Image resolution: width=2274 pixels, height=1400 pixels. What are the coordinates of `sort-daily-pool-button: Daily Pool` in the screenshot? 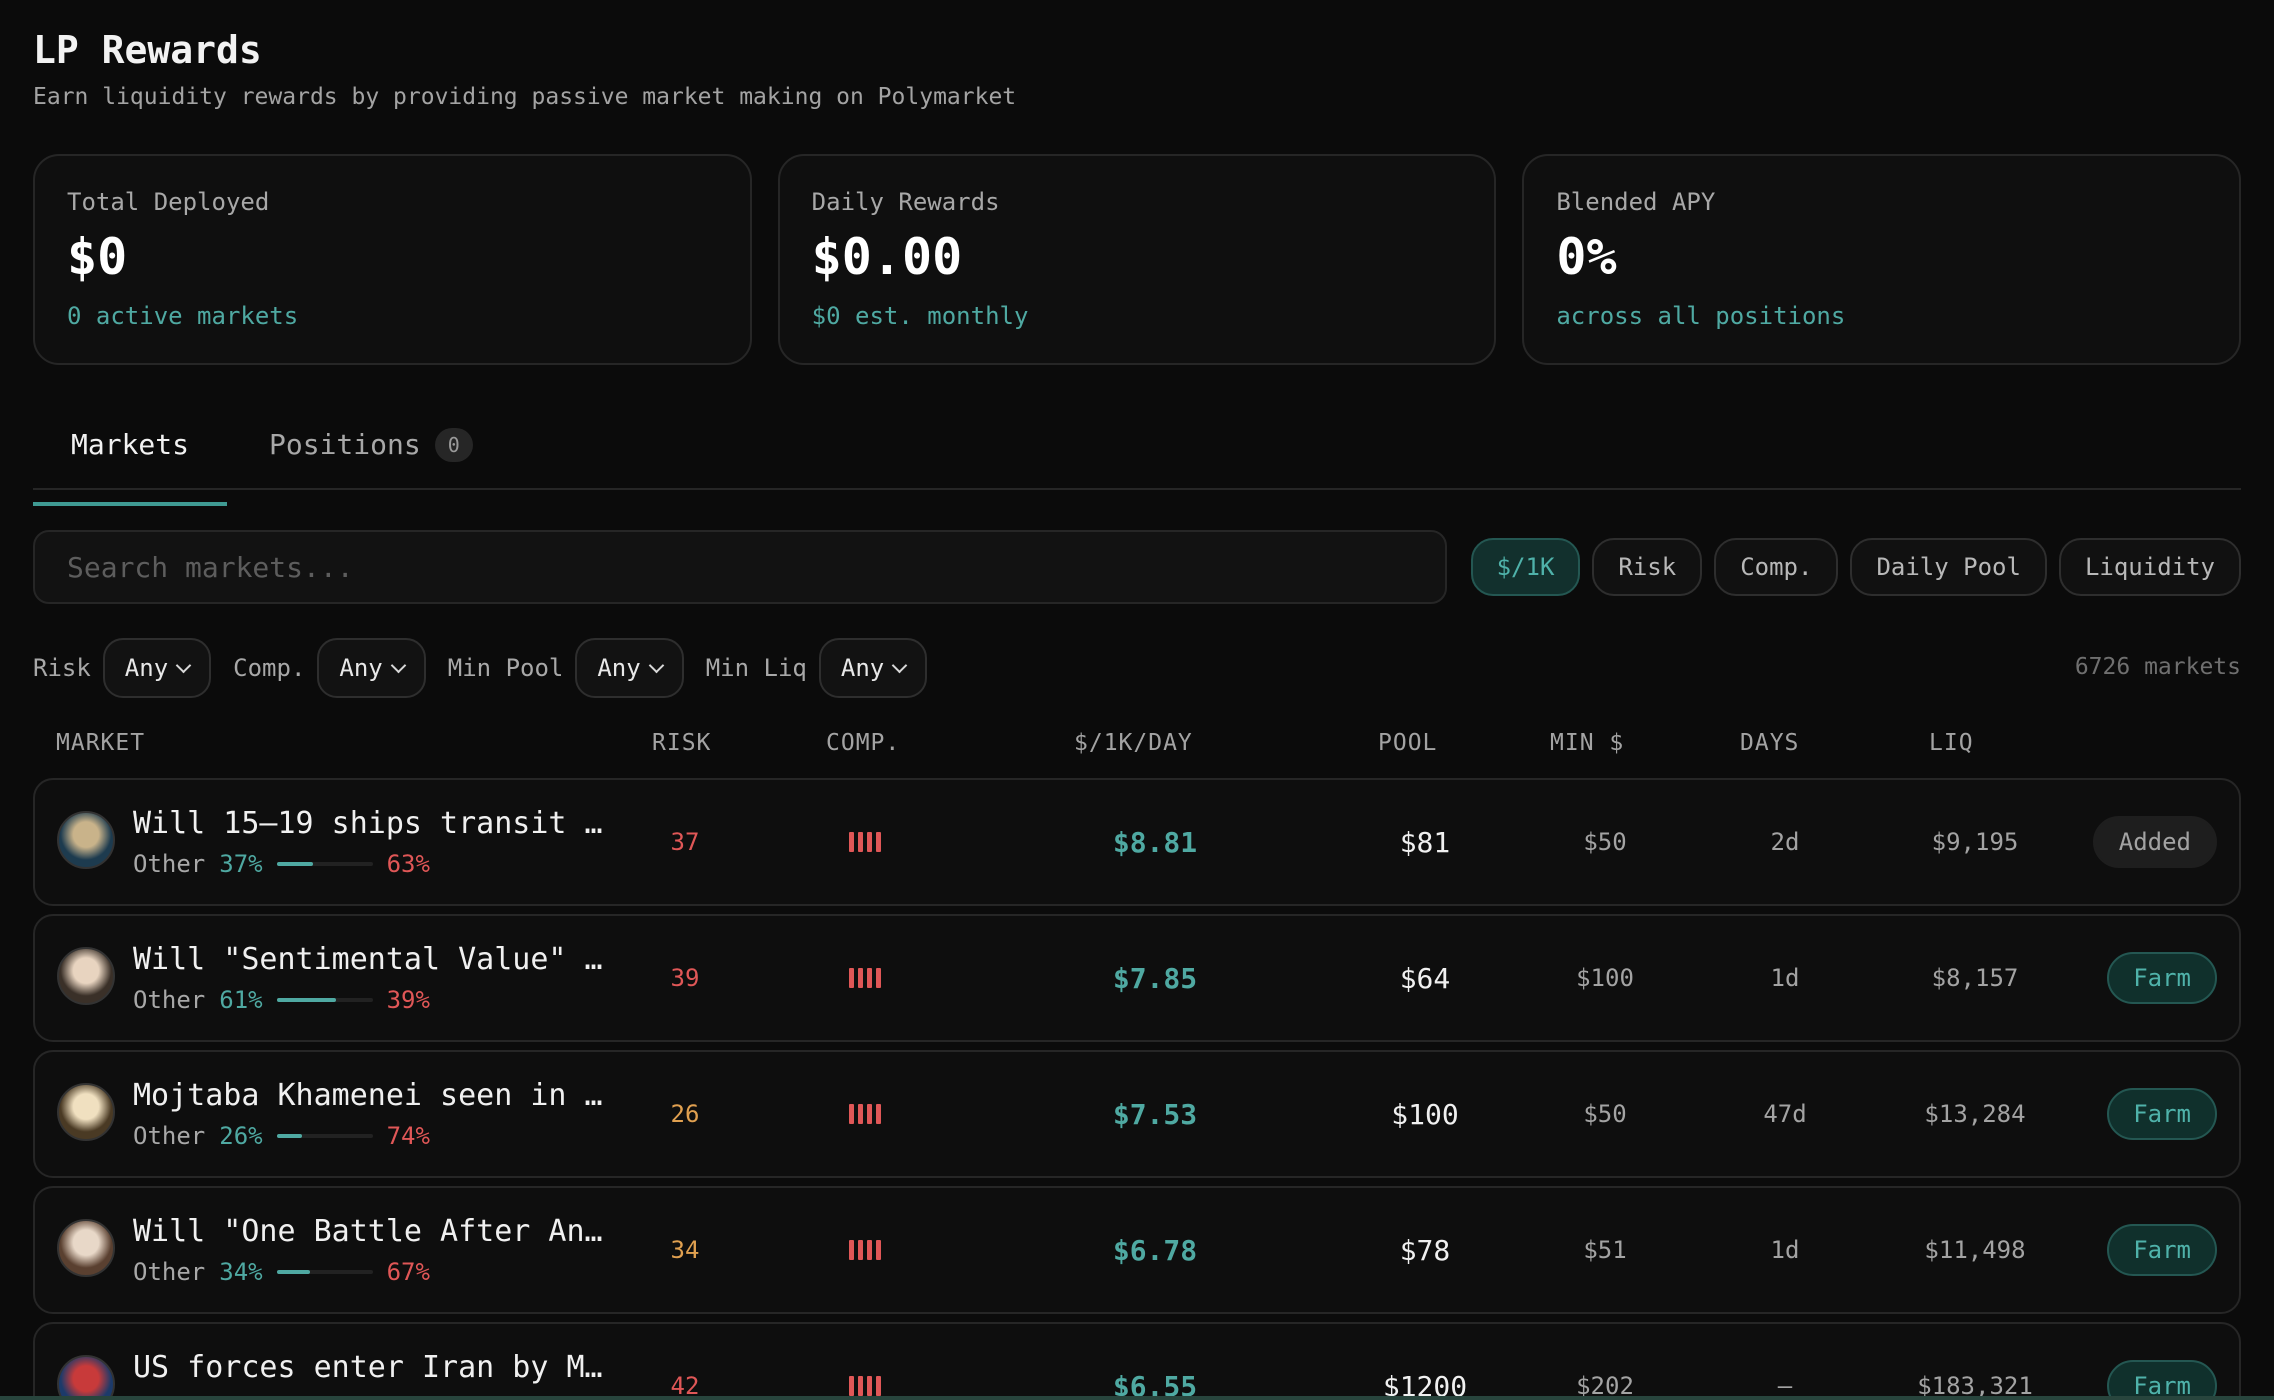 It's located at (1948, 567).